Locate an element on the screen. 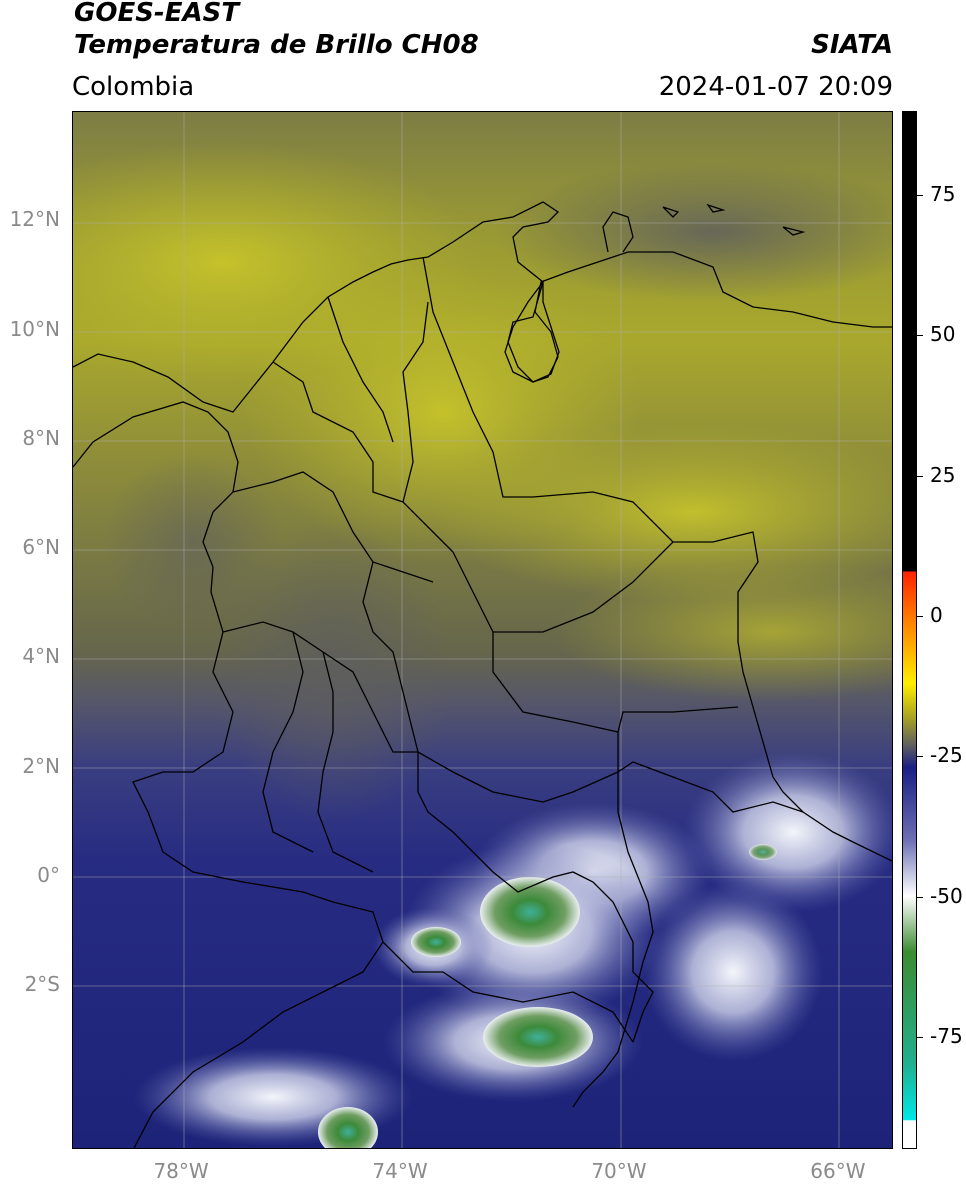  border-ecuador is located at coordinates (258, 1044).